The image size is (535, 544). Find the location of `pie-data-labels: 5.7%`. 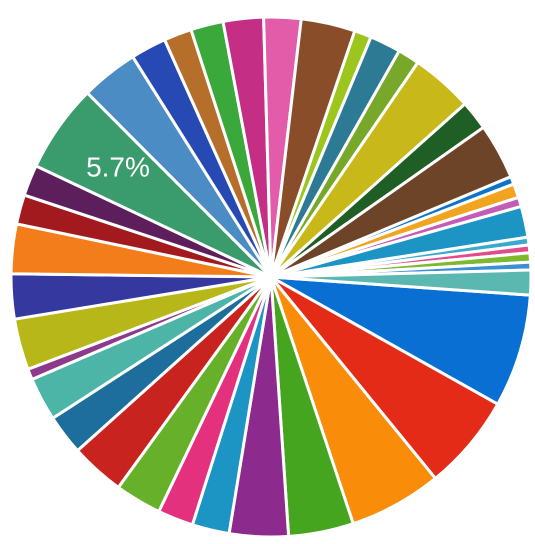

pie-data-labels: 5.7% is located at coordinates (118, 166).